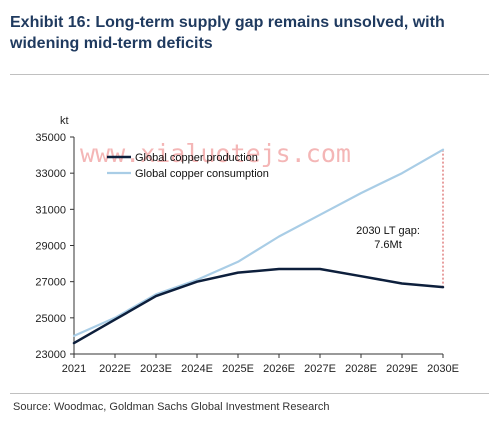 The height and width of the screenshot is (422, 499). I want to click on y-tick-label: 23000, so click(50, 355).